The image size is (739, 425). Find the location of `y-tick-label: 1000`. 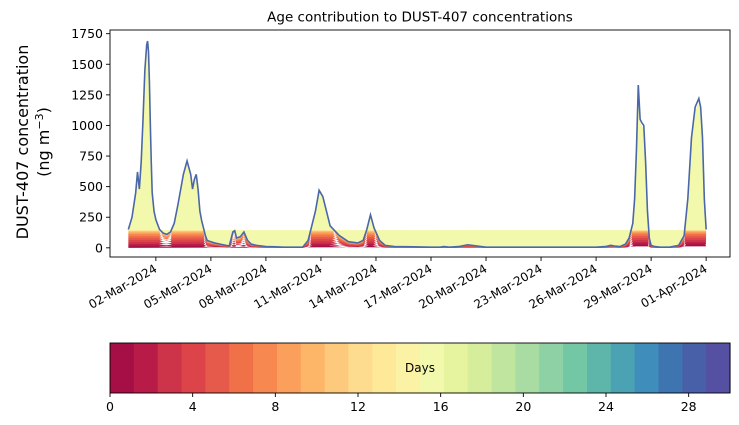

y-tick-label: 1000 is located at coordinates (87, 125).